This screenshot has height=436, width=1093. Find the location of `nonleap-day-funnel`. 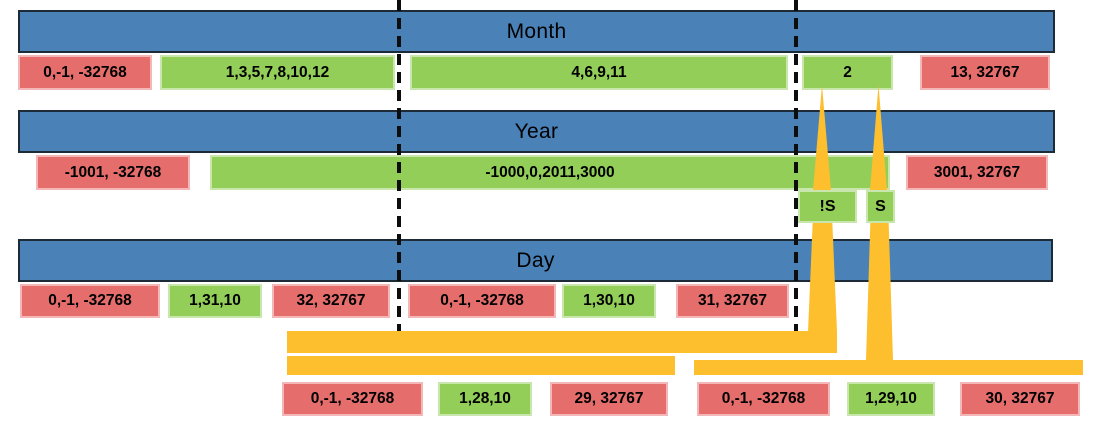

nonleap-day-funnel is located at coordinates (822, 277).